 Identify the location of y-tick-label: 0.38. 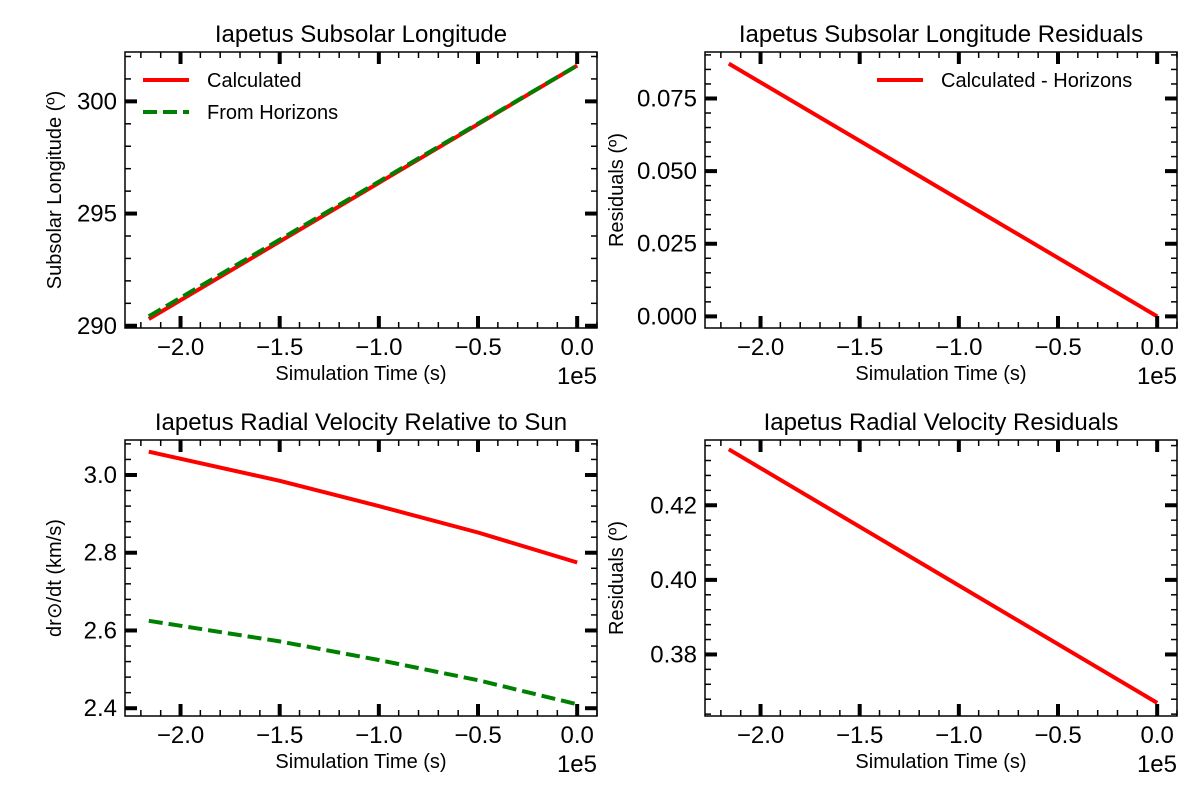
(673, 654).